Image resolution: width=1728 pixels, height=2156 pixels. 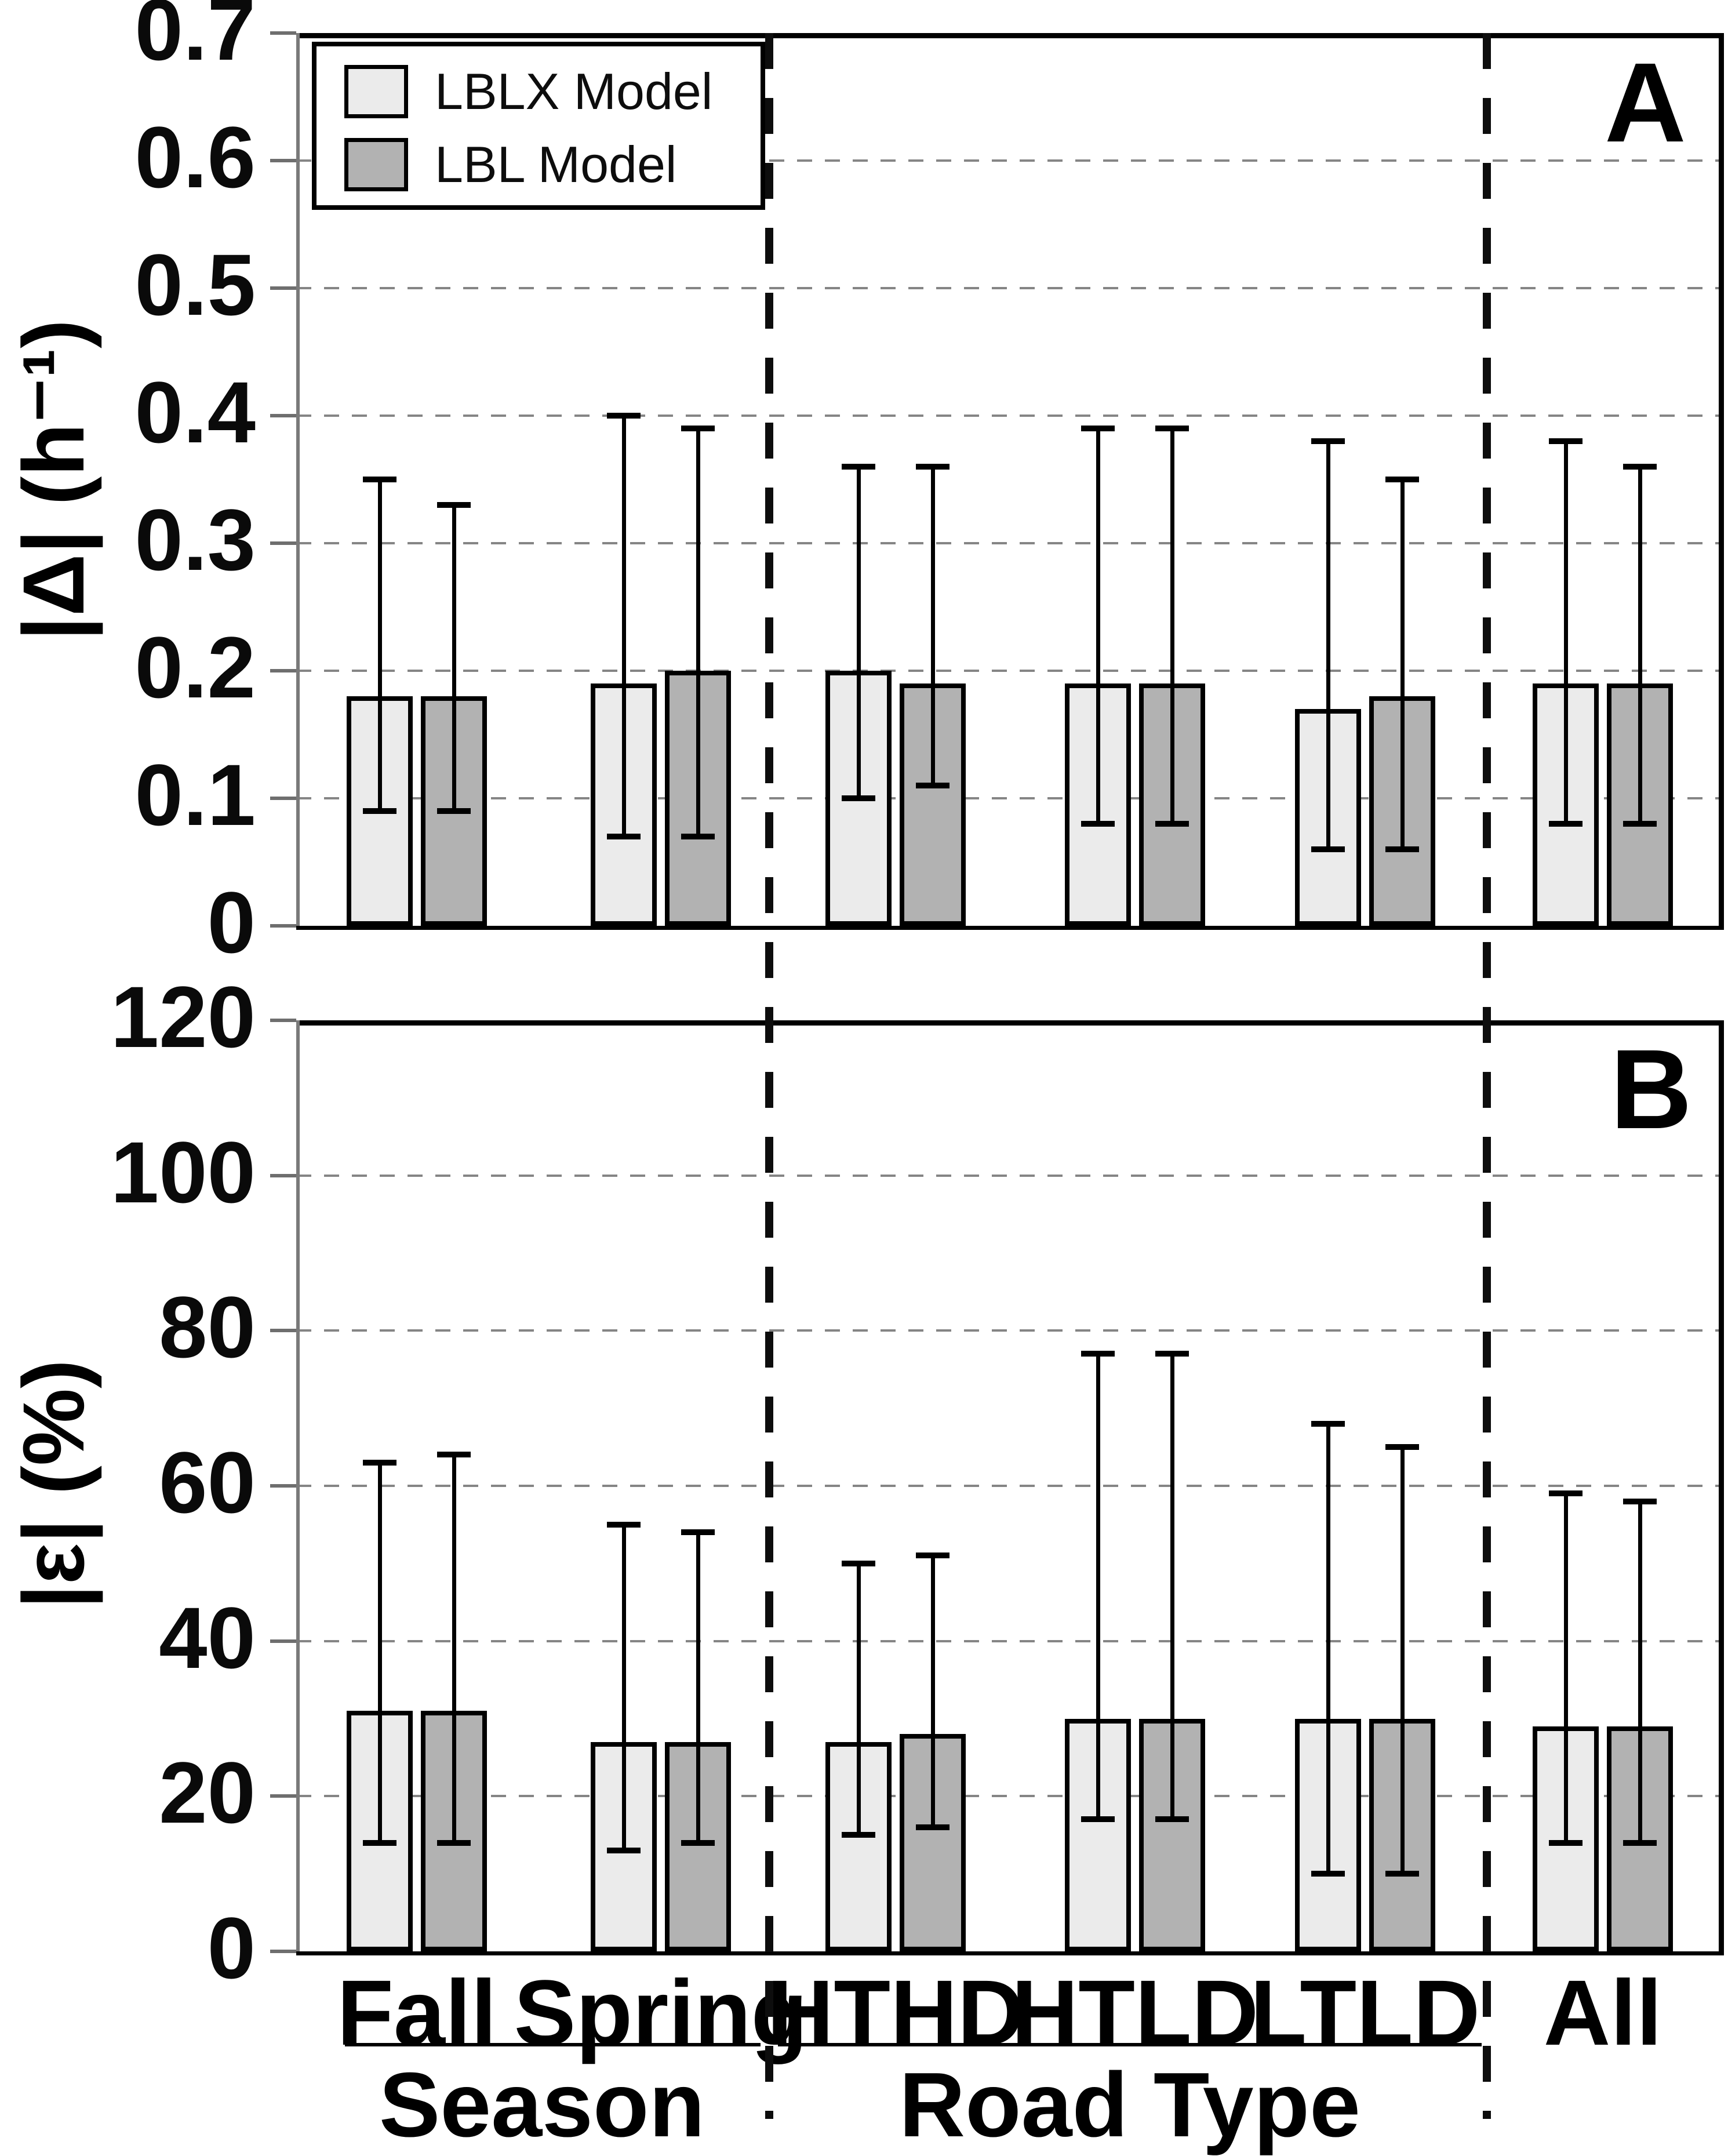 I want to click on road-type-underline, so click(x=1130, y=2045).